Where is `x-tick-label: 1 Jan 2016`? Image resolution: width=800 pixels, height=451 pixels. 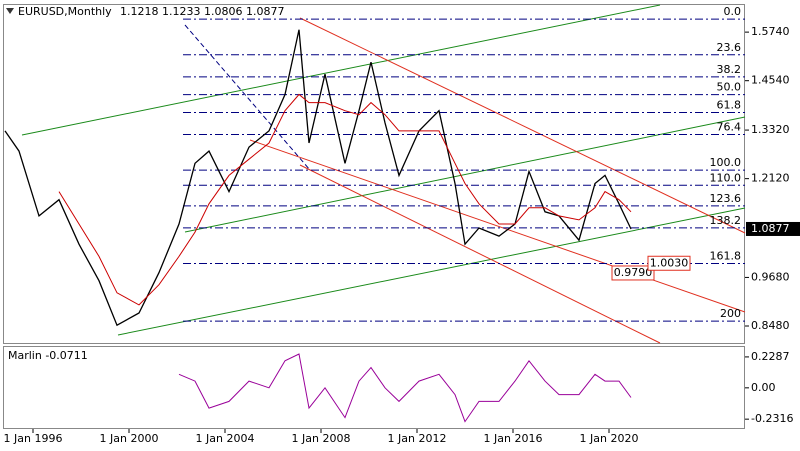 x-tick-label: 1 Jan 2016 is located at coordinates (513, 438).